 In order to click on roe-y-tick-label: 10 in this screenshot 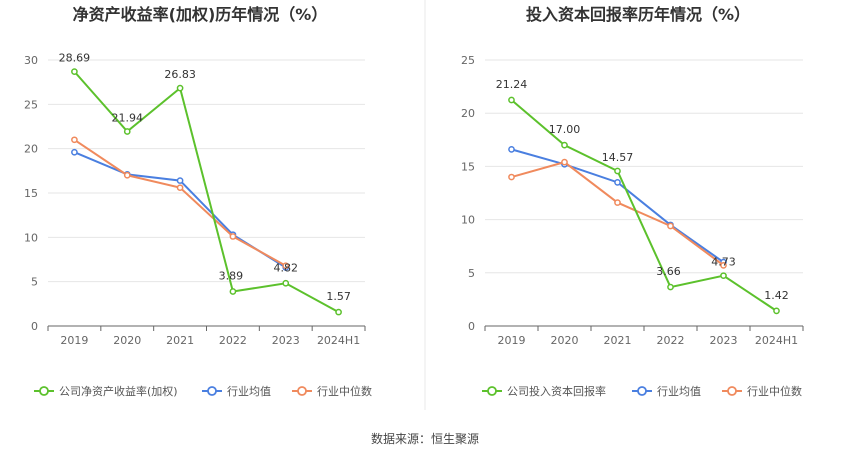, I will do `click(31, 237)`.